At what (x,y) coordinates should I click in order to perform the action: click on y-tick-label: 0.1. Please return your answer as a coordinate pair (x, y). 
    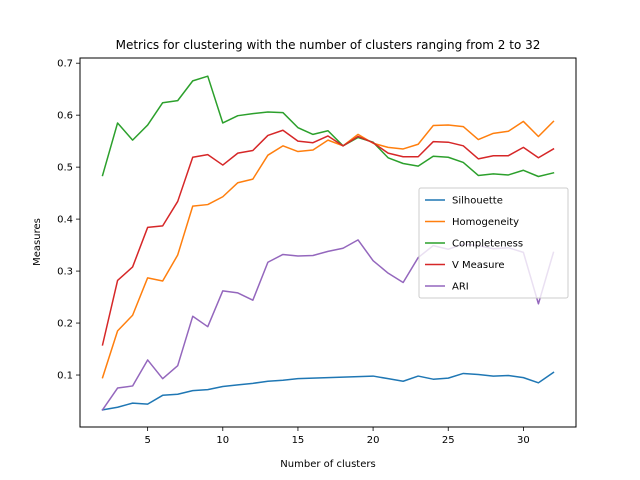
    Looking at the image, I should click on (65, 376).